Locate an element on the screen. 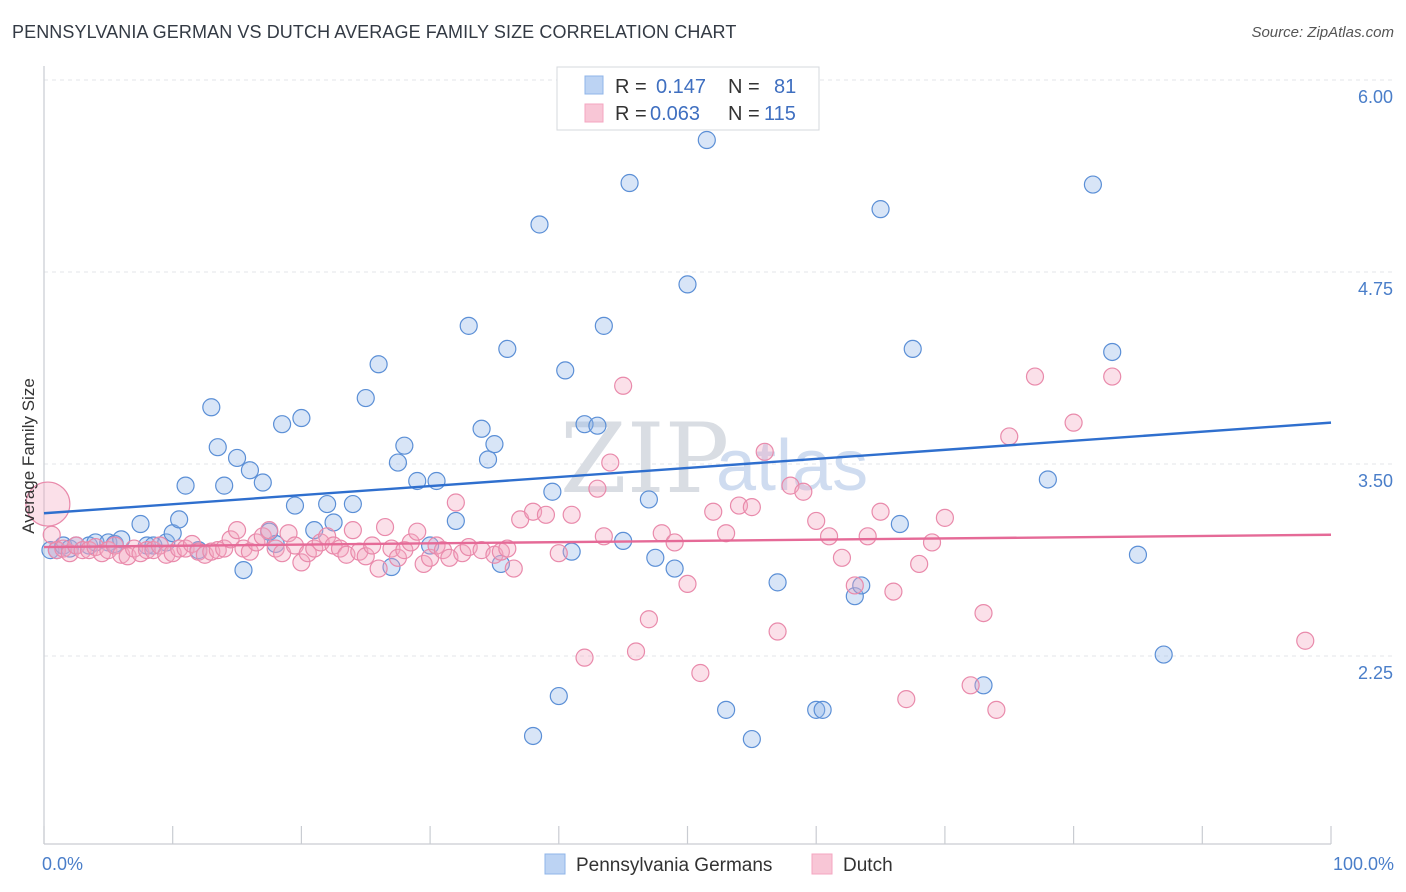 Image resolution: width=1406 pixels, height=892 pixels. series-legend: Pennsylvania Germans Dutch is located at coordinates (718, 864).